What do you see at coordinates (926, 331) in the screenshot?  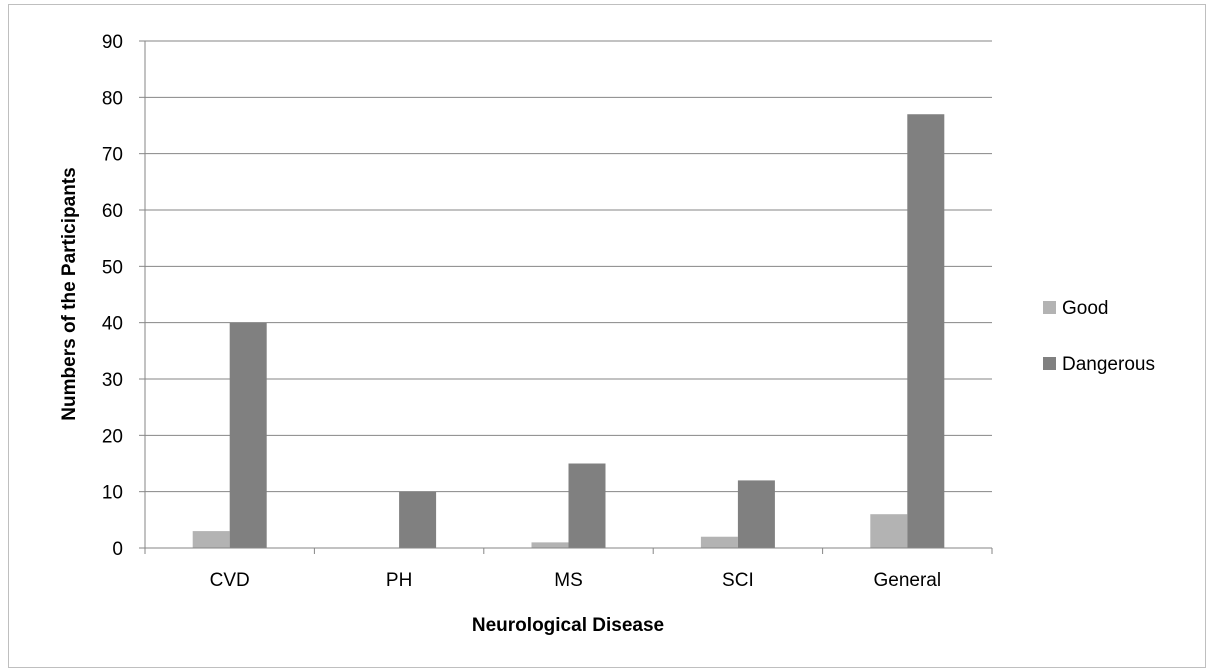 I see `bar-dangerous-general` at bounding box center [926, 331].